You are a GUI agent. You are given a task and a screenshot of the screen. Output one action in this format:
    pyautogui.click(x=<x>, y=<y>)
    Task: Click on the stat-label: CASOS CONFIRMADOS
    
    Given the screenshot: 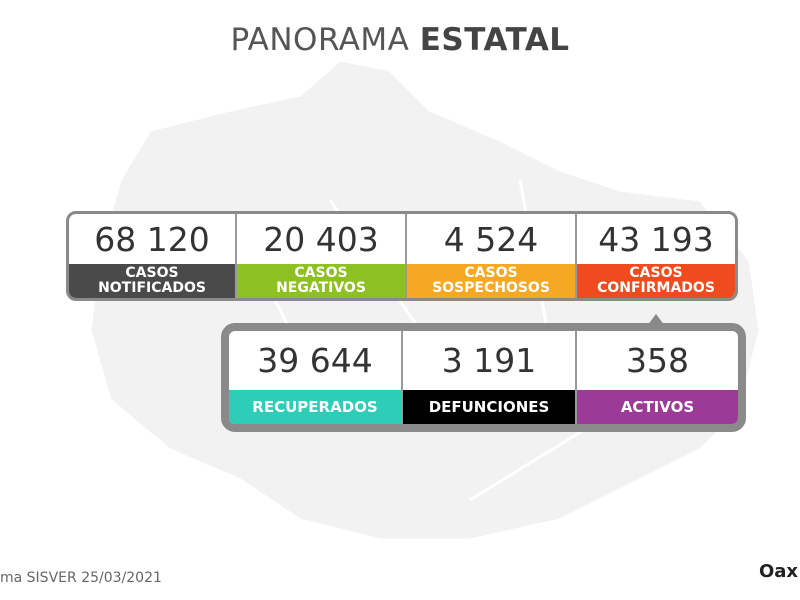 What is the action you would take?
    pyautogui.click(x=656, y=281)
    